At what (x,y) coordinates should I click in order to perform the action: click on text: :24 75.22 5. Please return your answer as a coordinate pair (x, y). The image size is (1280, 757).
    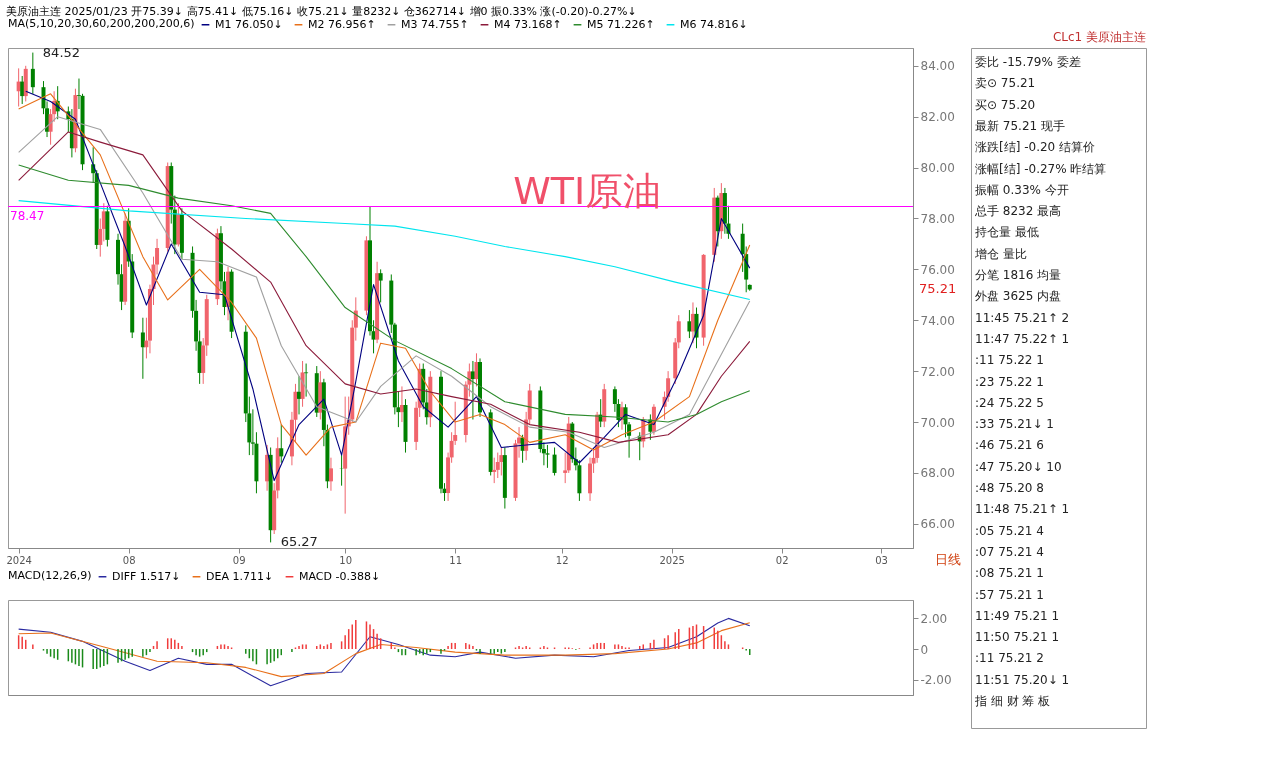
    Looking at the image, I should click on (1009, 402).